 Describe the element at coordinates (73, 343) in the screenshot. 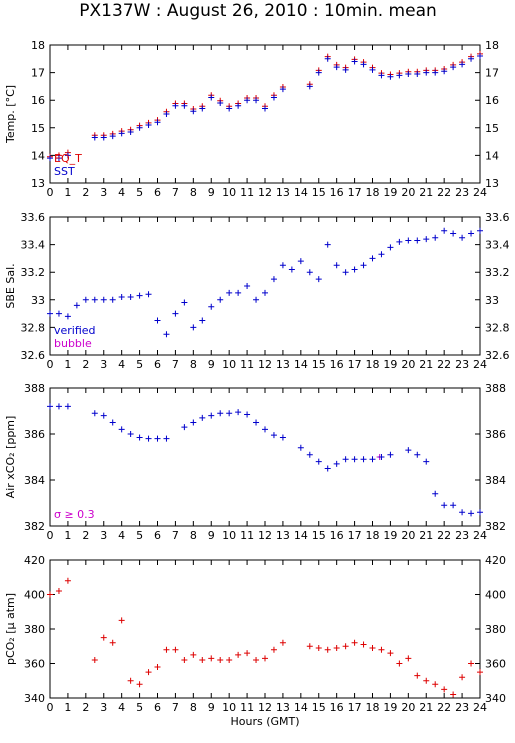

I see `legend-entry: bubble` at that location.